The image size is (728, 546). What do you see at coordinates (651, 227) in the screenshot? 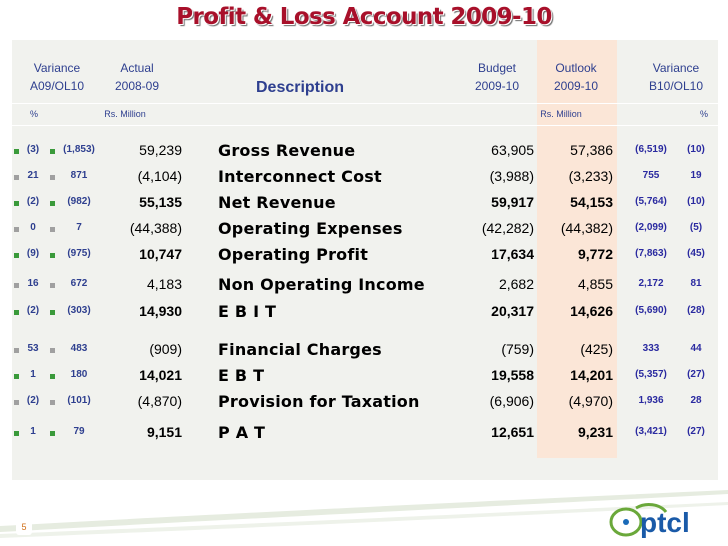
I see `variance-amount-right: (2,099)` at bounding box center [651, 227].